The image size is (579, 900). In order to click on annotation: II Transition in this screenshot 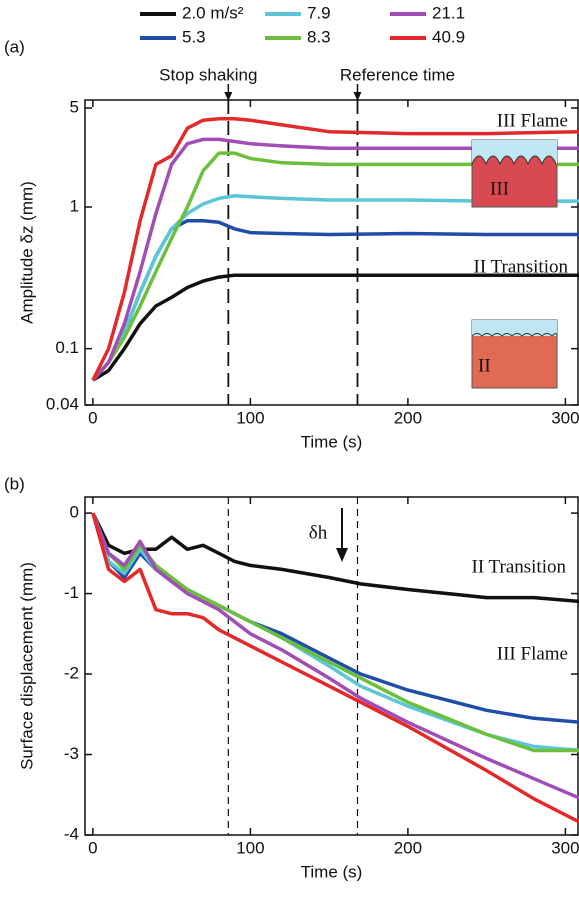, I will do `click(519, 566)`.